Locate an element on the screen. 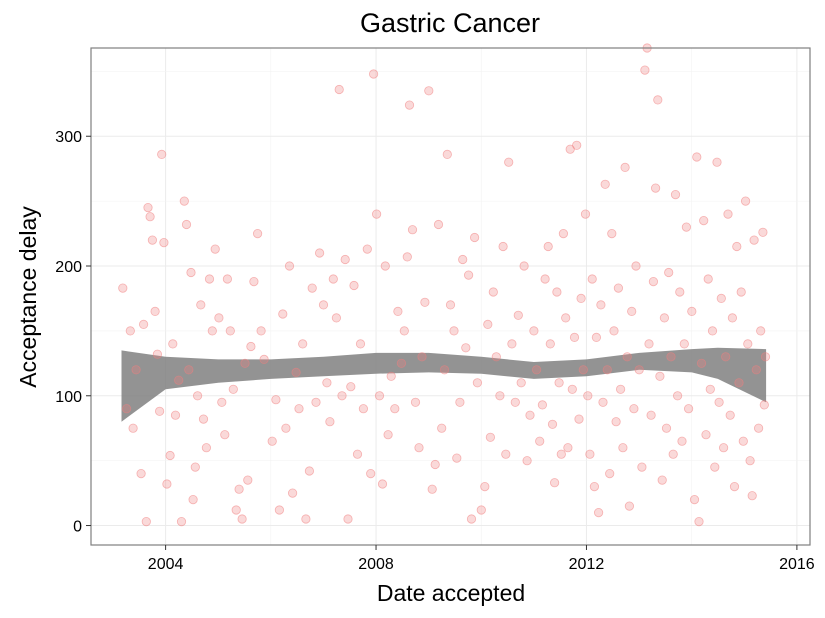  x-axis-title: Date accepted is located at coordinates (451, 593).